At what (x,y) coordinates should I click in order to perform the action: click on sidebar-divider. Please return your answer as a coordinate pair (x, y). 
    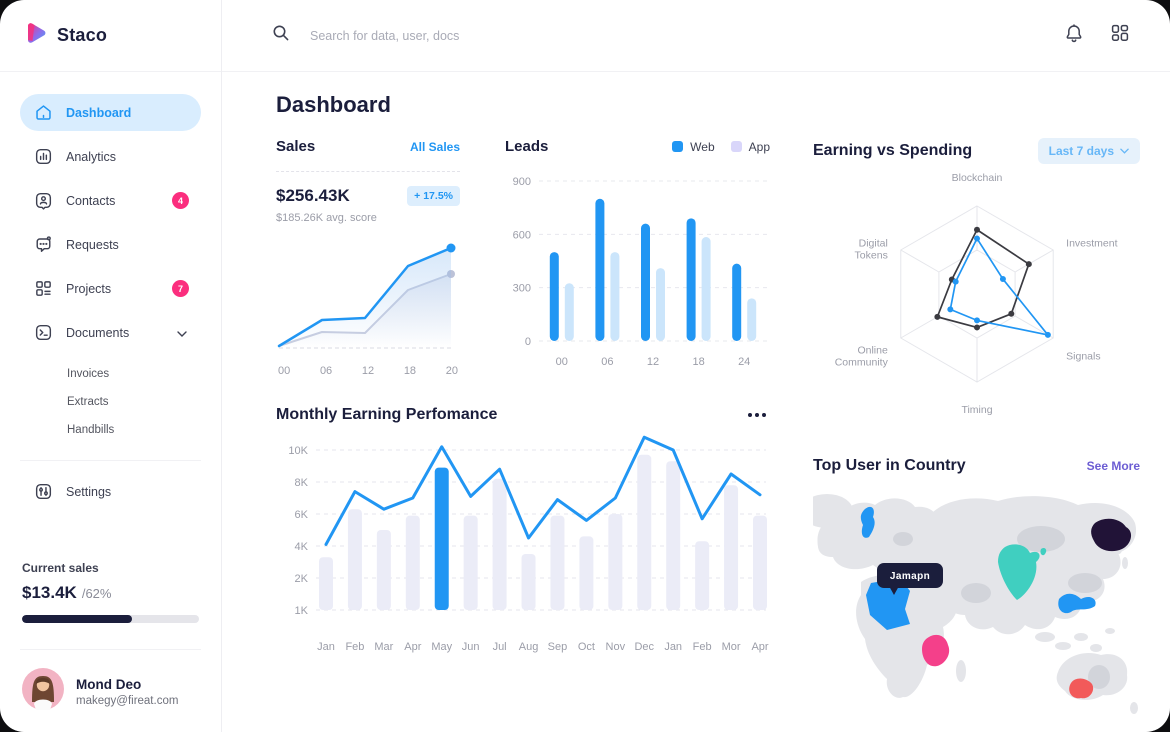
    Looking at the image, I should click on (110, 460).